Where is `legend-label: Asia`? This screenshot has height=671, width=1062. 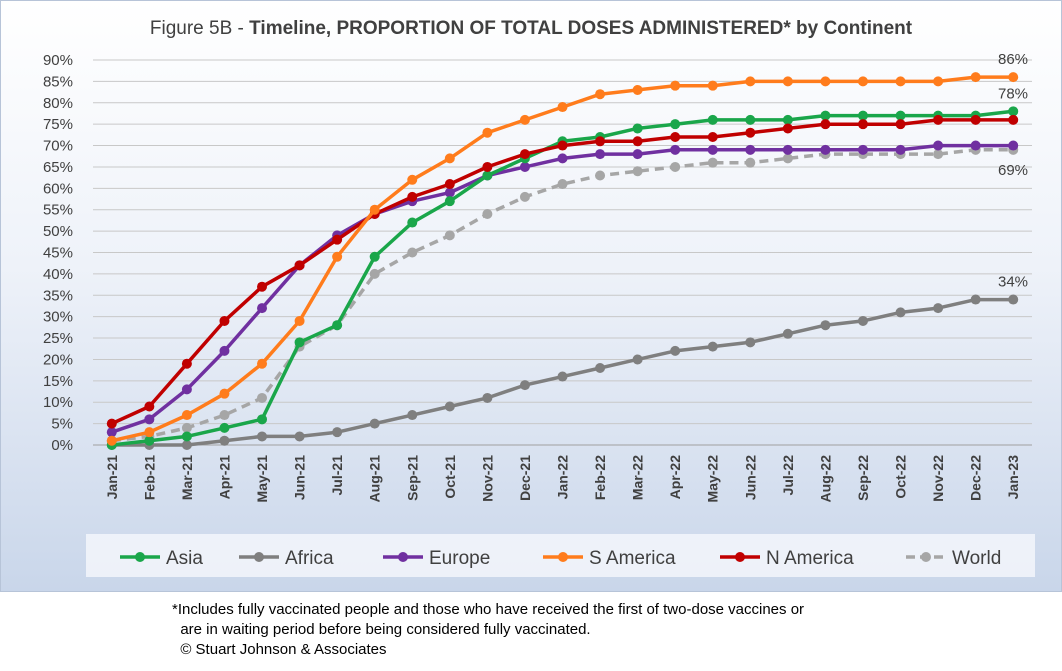
legend-label: Asia is located at coordinates (184, 558).